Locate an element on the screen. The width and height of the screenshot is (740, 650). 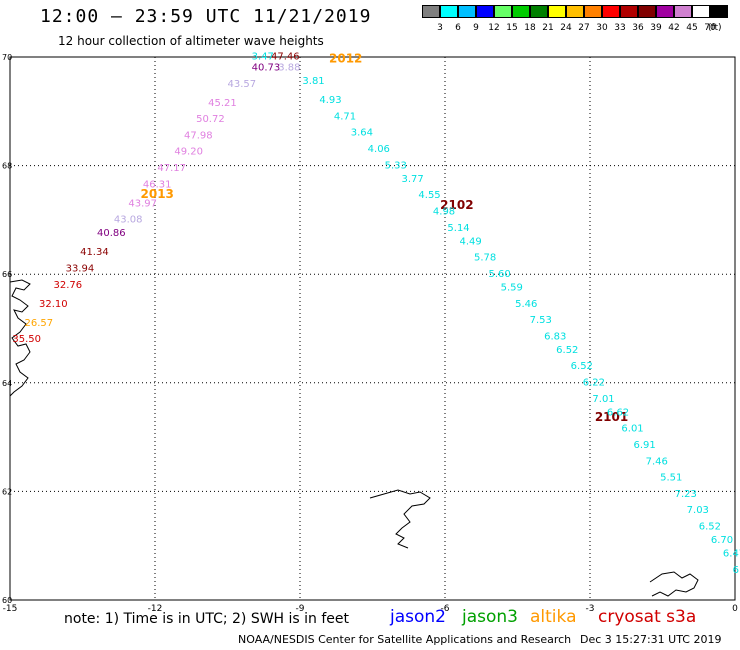
track-label: 2012 is located at coordinates (345, 58).